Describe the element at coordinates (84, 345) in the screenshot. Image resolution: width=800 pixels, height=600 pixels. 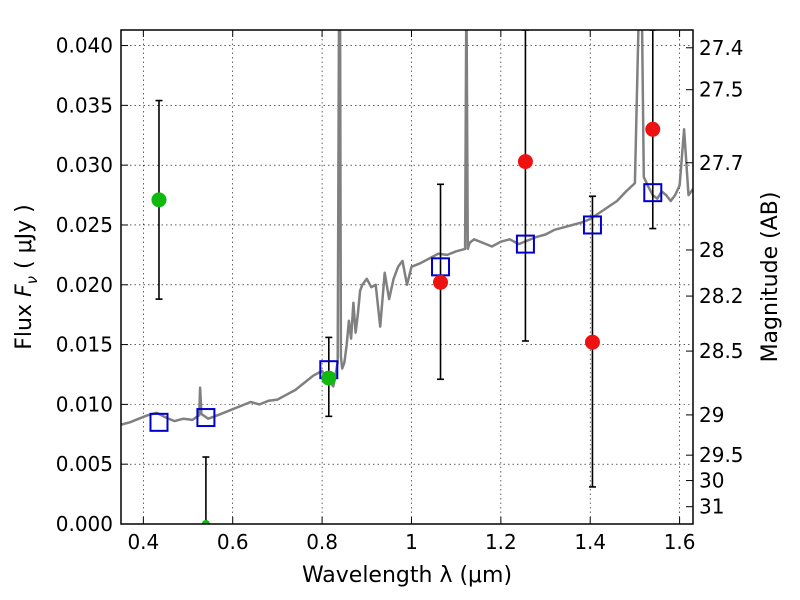
I see `y-tick-label: 0.015` at that location.